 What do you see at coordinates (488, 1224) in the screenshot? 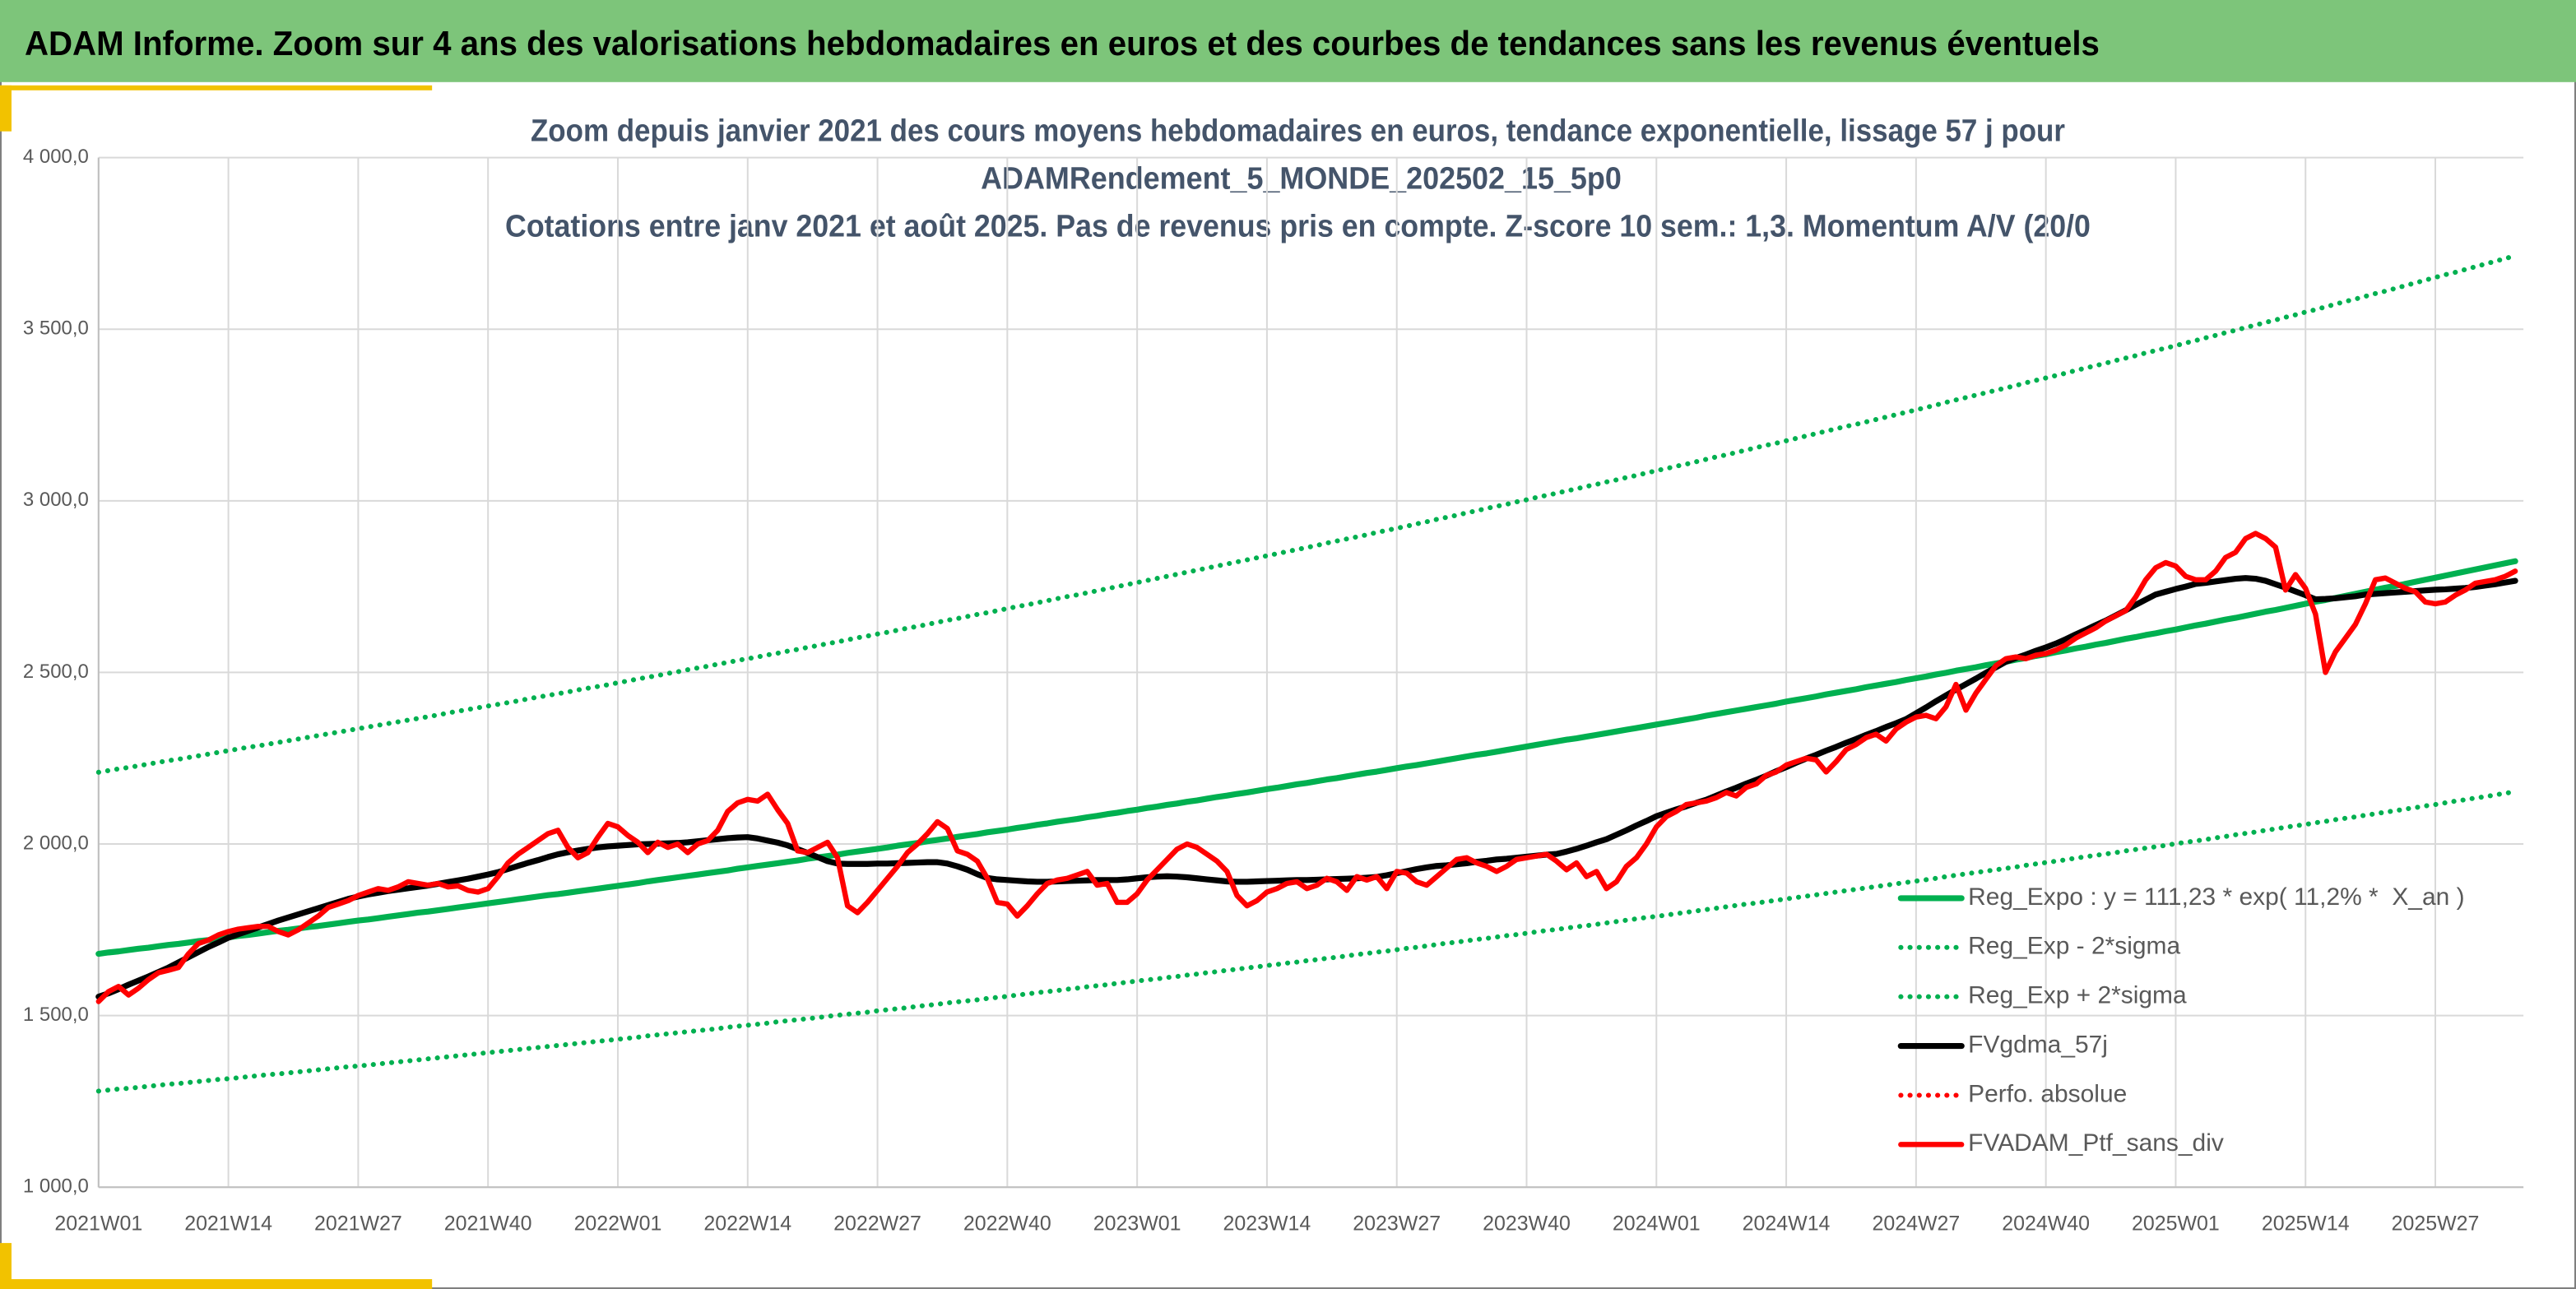
I see `x-tick-label: 2021W40` at bounding box center [488, 1224].